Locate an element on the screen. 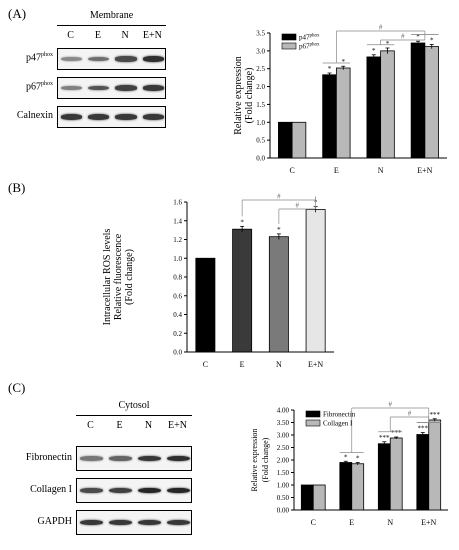  y-axis-label: Relative expression(Fold change) is located at coordinates (244, 95).